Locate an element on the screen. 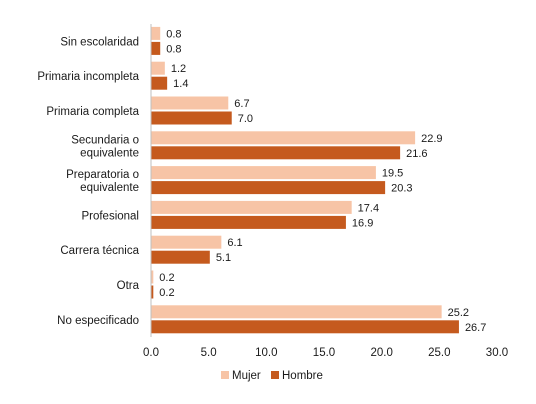 The height and width of the screenshot is (404, 536). legend-label-hombre: Hombre is located at coordinates (302, 376).